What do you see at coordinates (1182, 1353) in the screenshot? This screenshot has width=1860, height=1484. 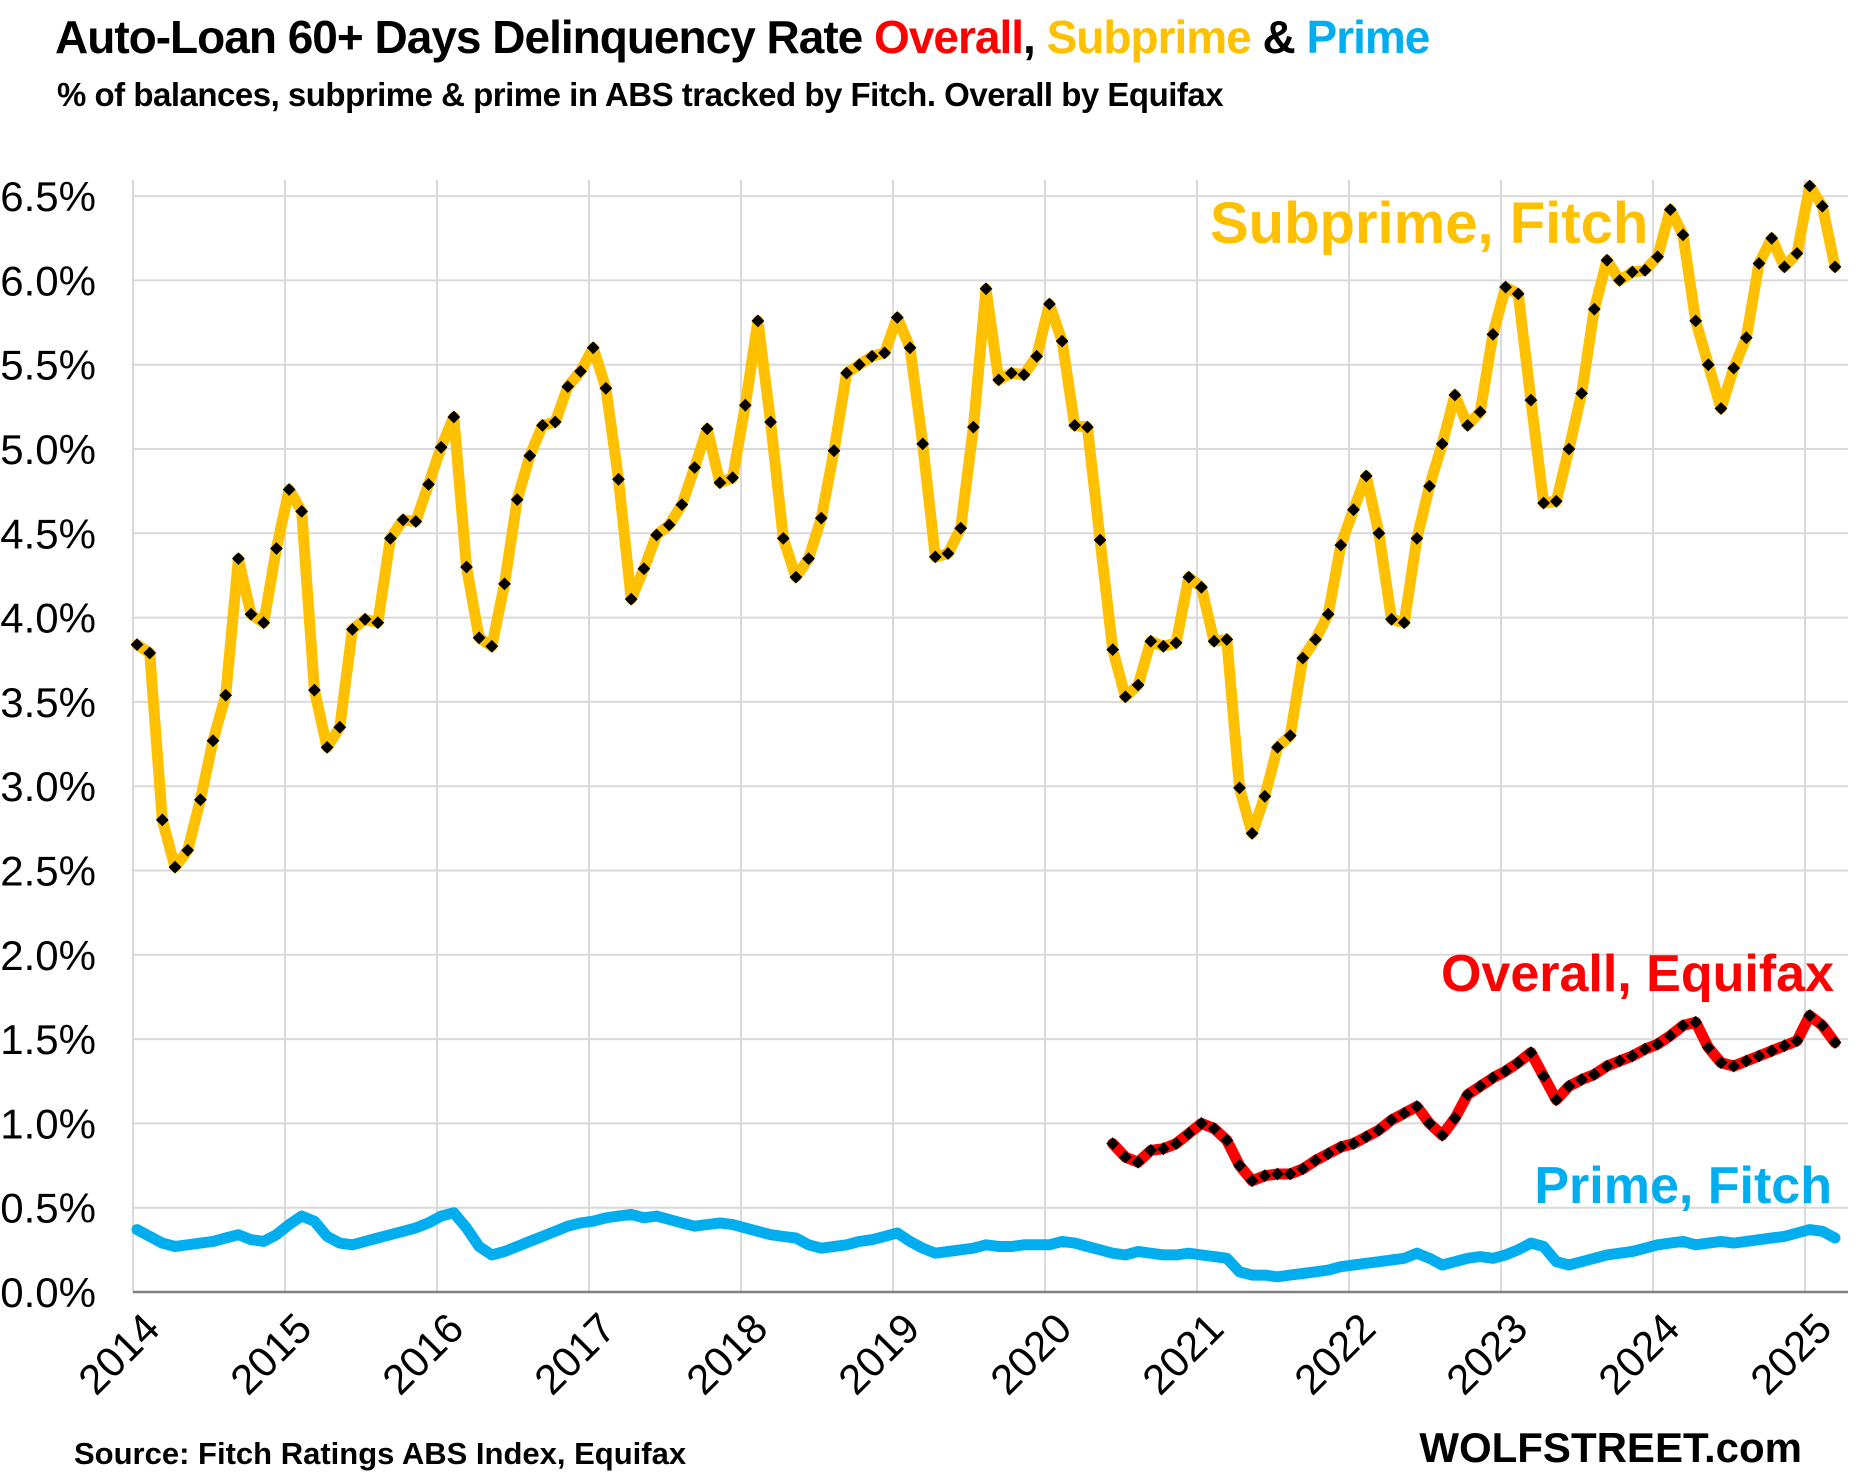 I see `x-axis-tick-label: 2021` at bounding box center [1182, 1353].